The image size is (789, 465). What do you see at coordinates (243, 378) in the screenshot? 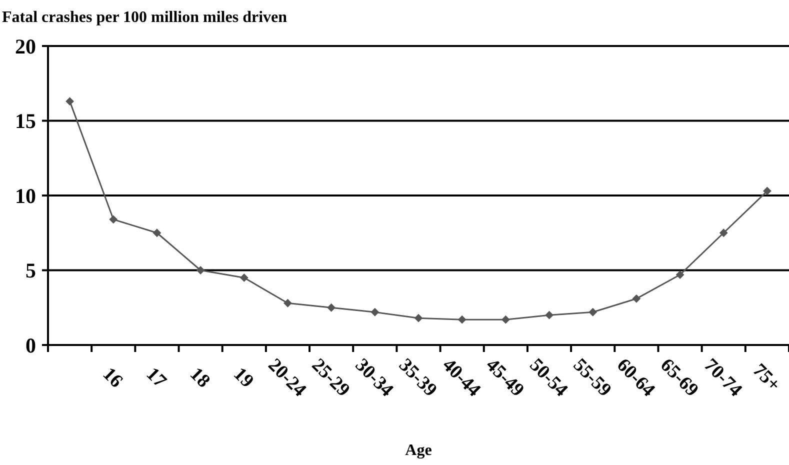
I see `x-tick-label: 19` at bounding box center [243, 378].